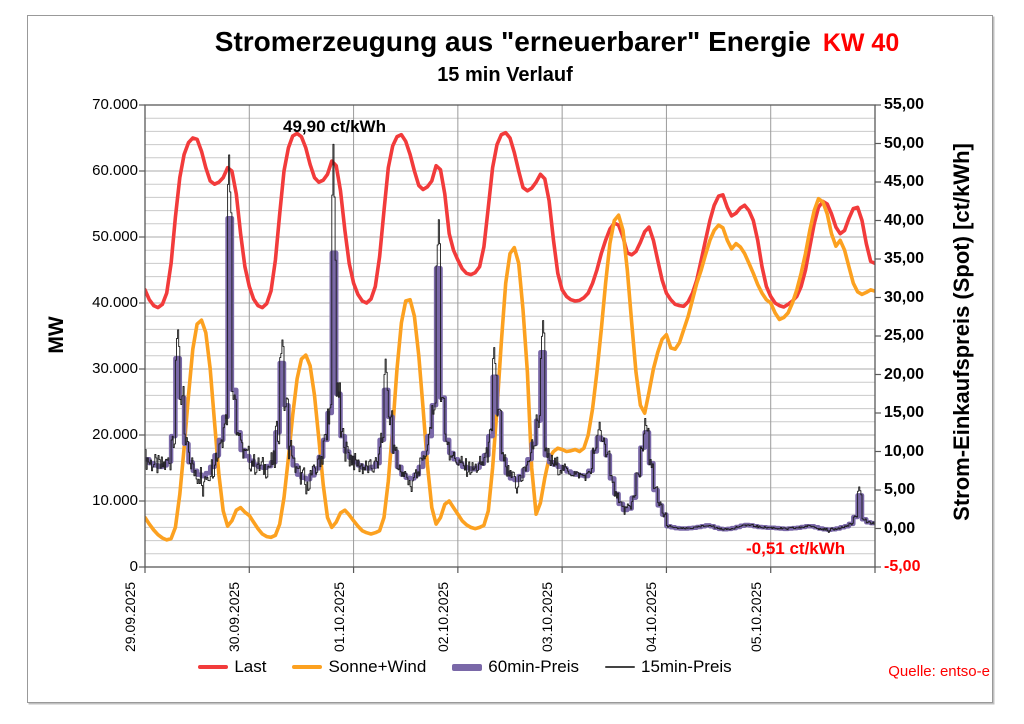  I want to click on legend-item-60min-preis: 60min-Preis, so click(515, 667).